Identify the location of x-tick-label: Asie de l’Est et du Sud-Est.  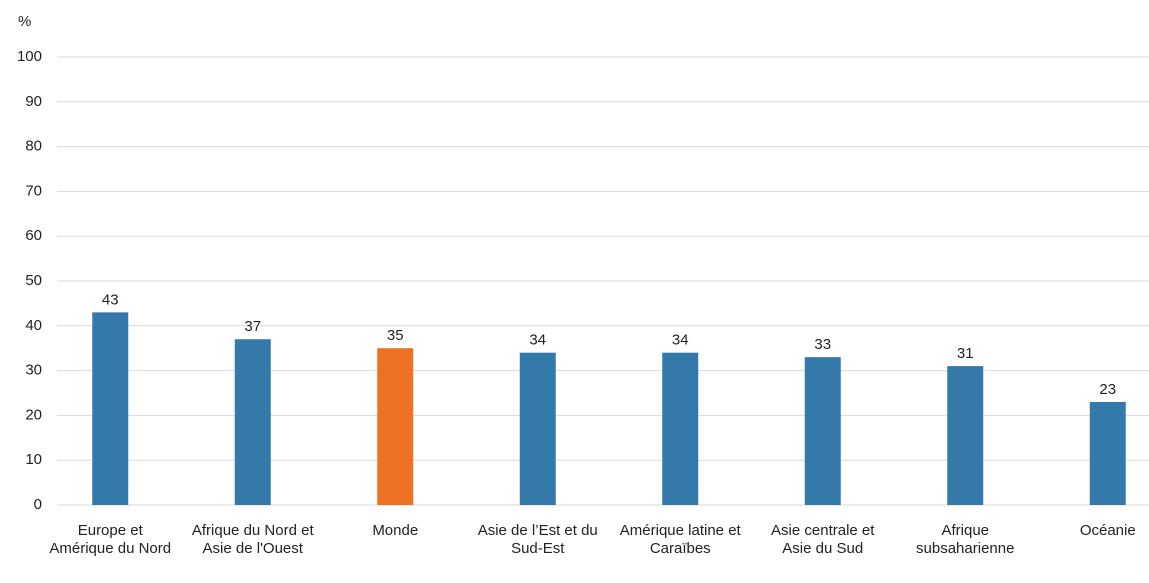
(537, 539).